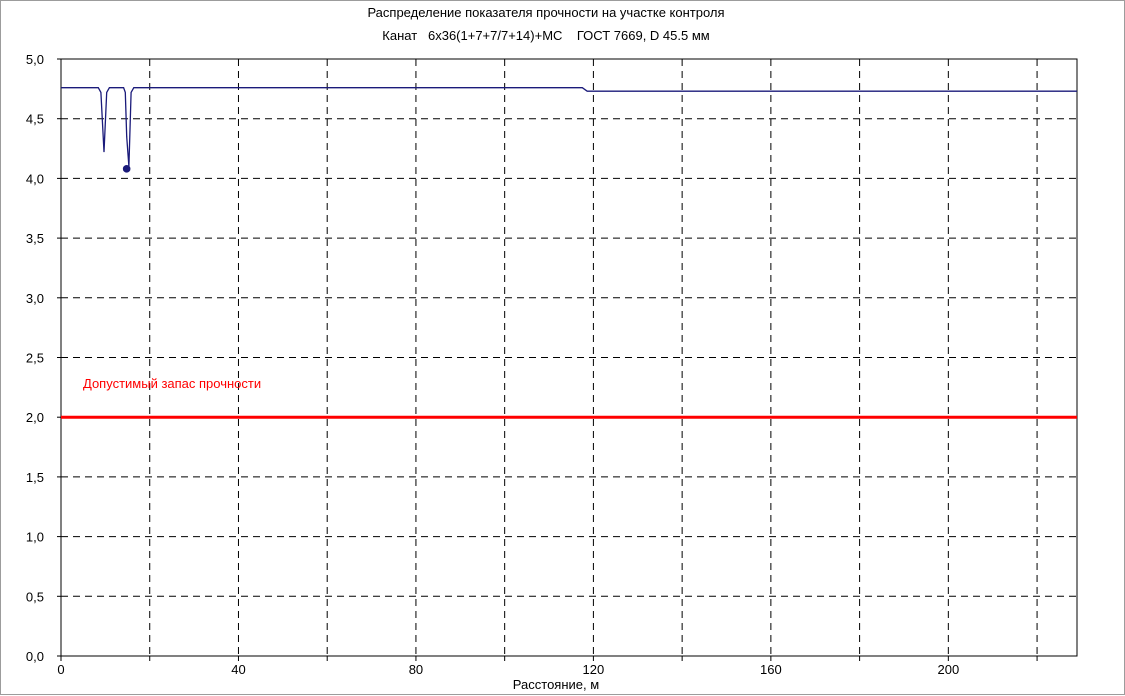  What do you see at coordinates (35, 417) in the screenshot?
I see `y-tick-label: 2,0` at bounding box center [35, 417].